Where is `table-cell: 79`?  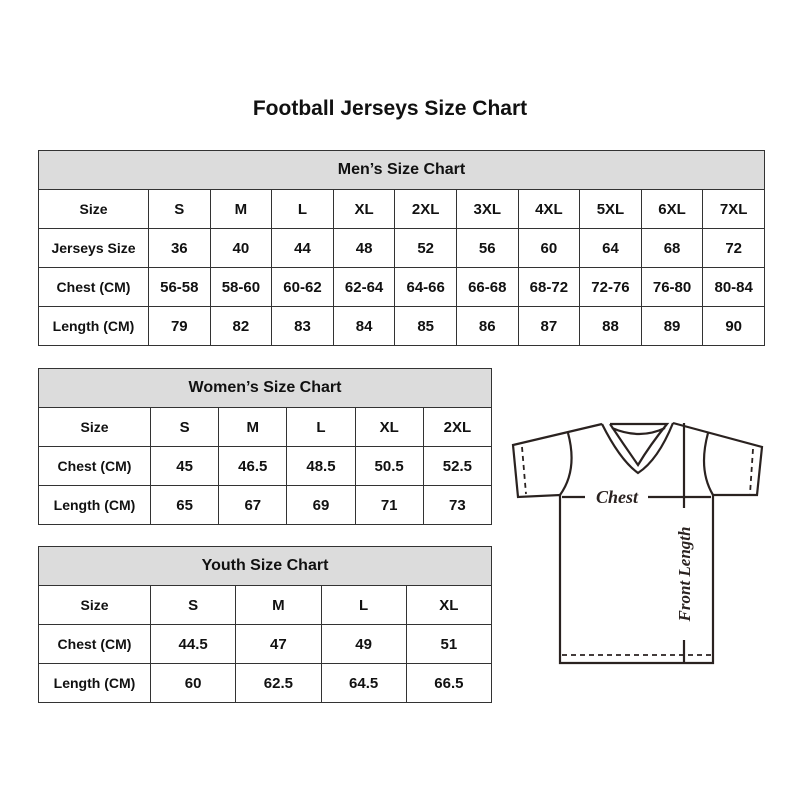 table-cell: 79 is located at coordinates (179, 326).